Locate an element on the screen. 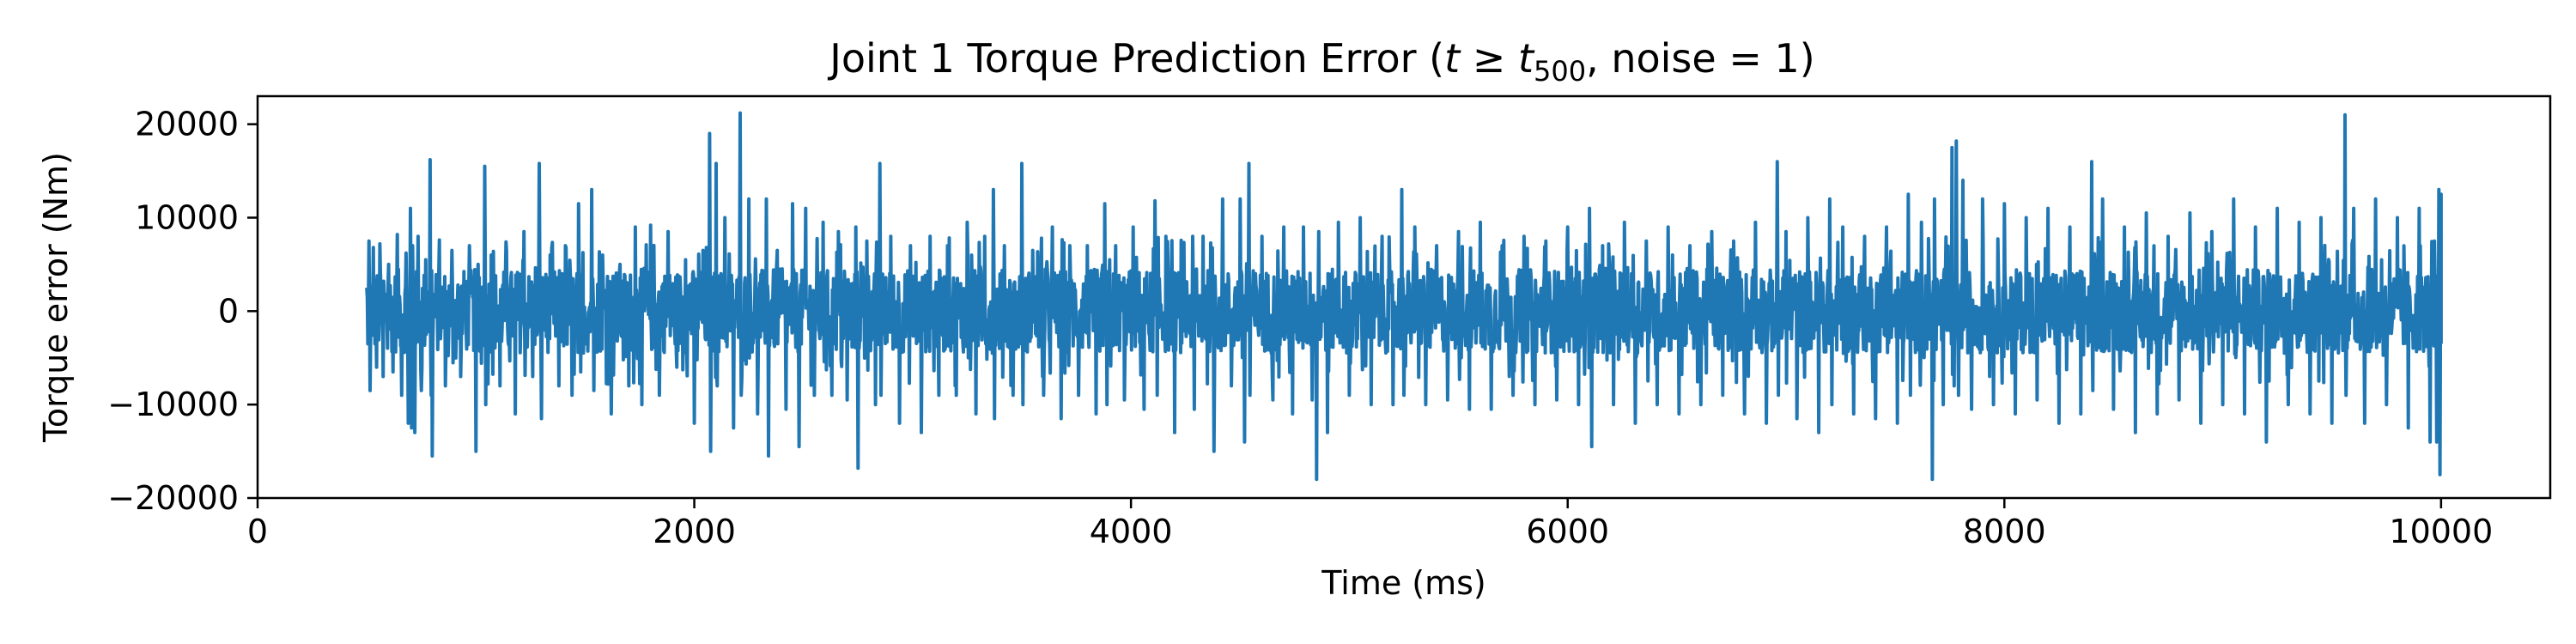 This screenshot has height=644, width=2576. x-tick-label: 4000 is located at coordinates (1131, 532).